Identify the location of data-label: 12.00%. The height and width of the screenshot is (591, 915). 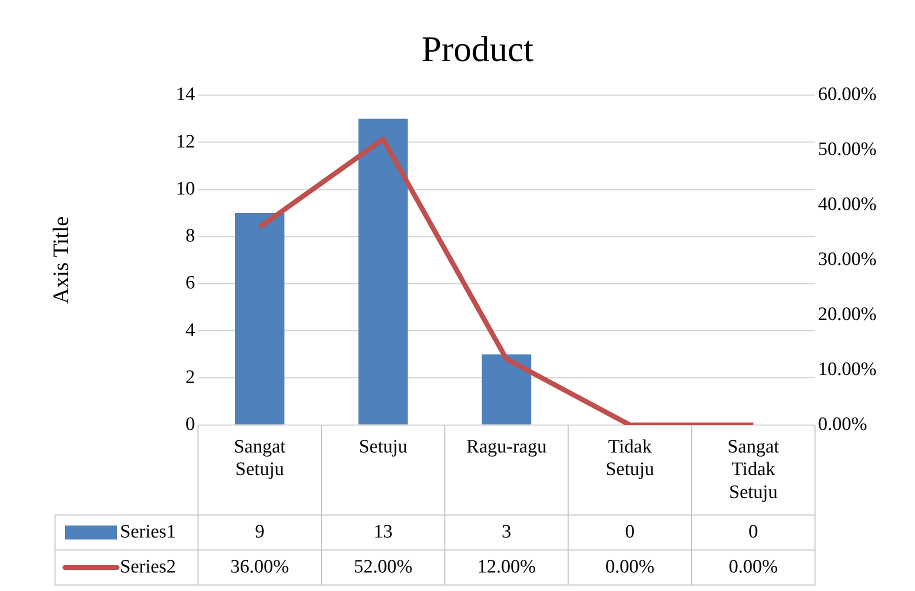
(506, 567).